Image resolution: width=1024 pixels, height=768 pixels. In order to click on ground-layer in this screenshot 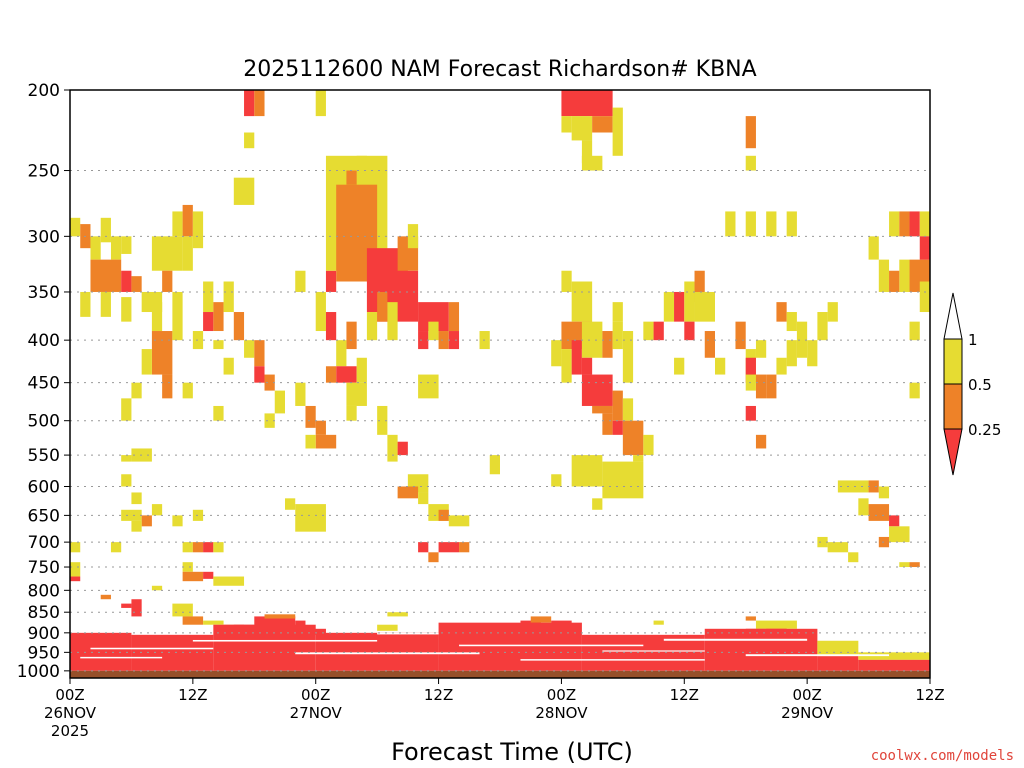, I will do `click(500, 674)`.